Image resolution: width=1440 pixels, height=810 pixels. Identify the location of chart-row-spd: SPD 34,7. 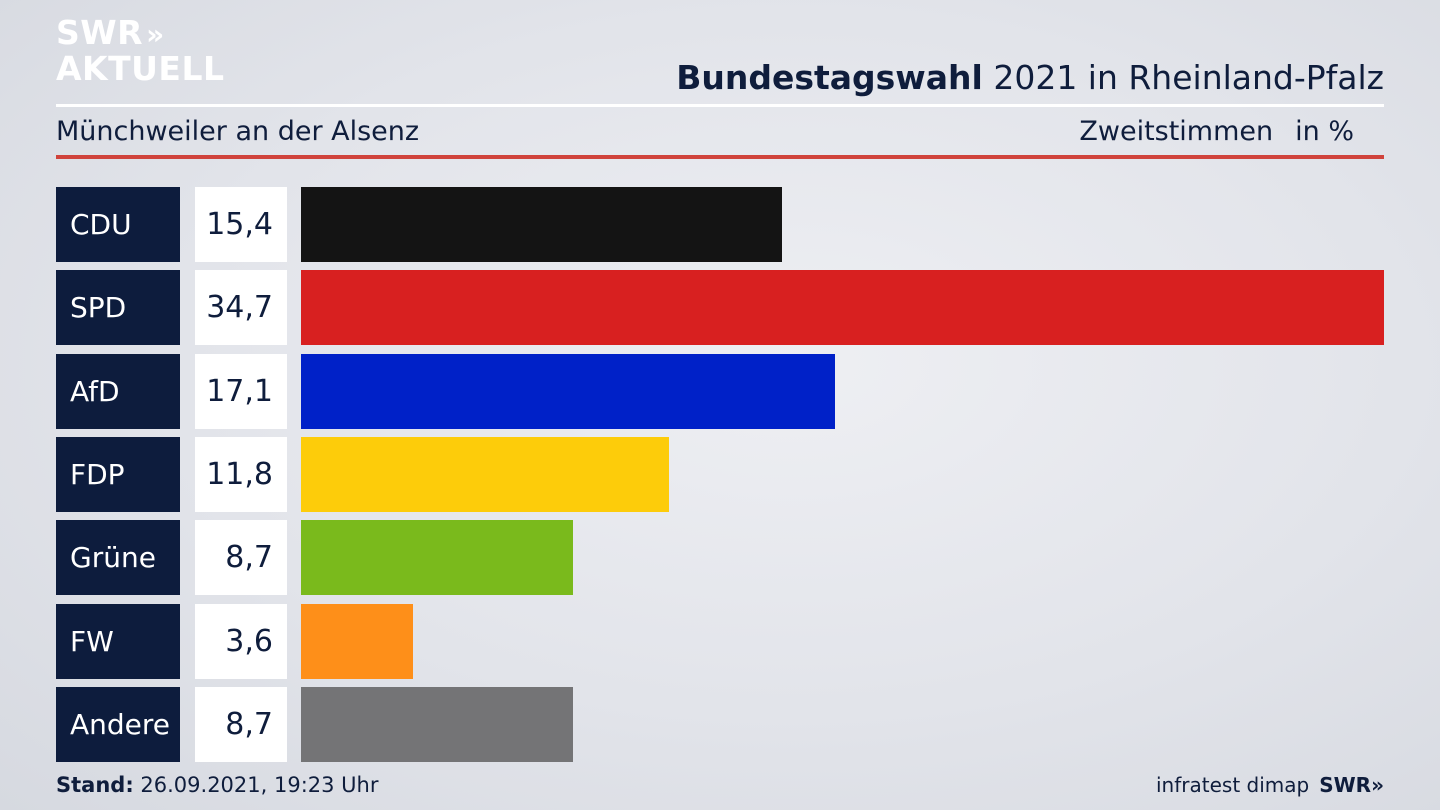
(720, 307).